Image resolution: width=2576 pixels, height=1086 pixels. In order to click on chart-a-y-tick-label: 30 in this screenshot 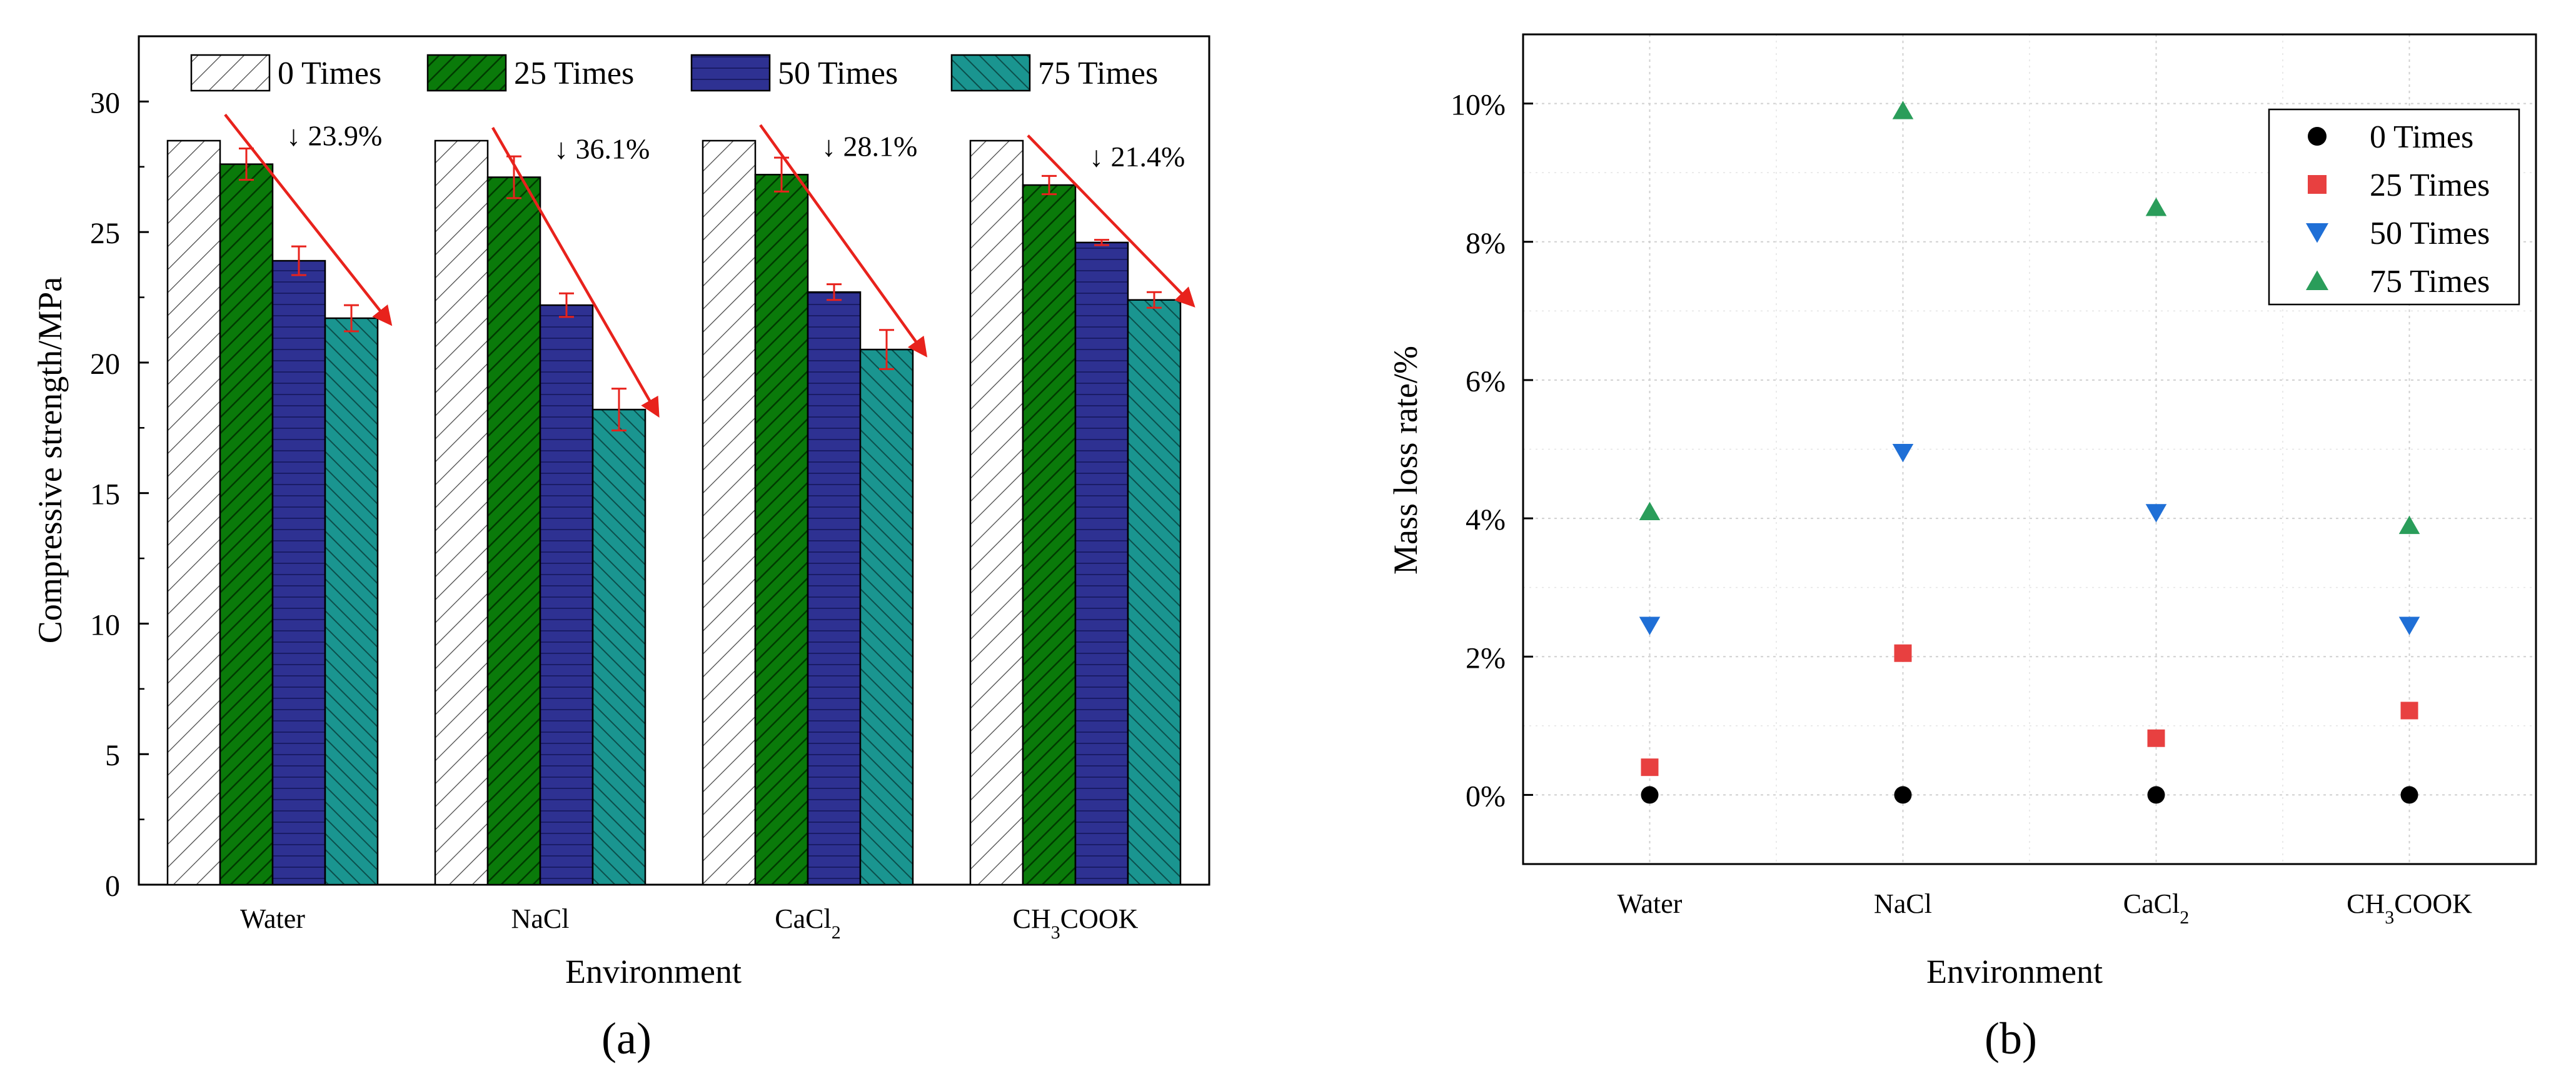, I will do `click(105, 102)`.